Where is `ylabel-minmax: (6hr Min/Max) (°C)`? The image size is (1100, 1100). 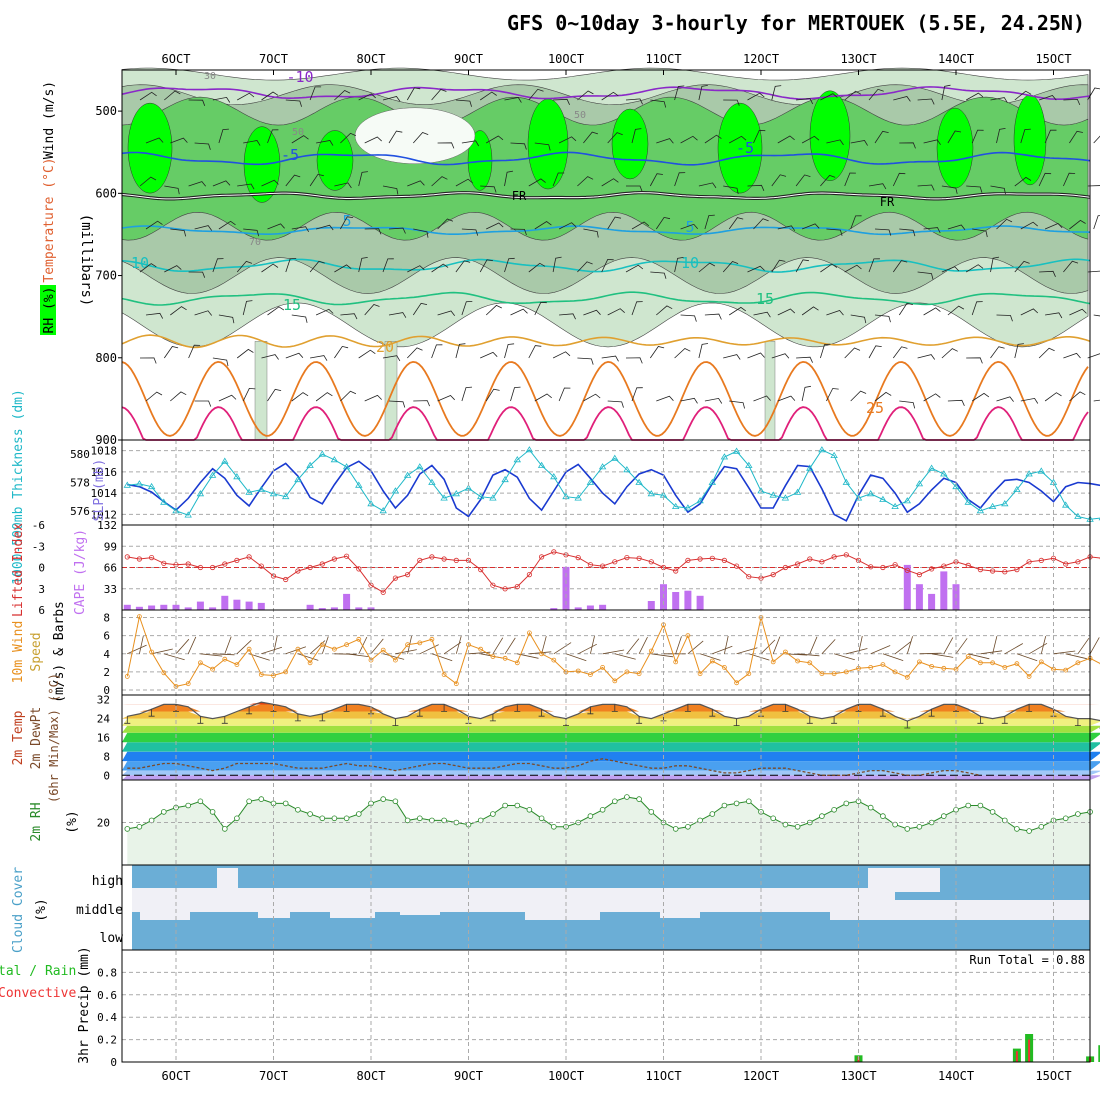 ylabel-minmax: (6hr Min/Max) (°C) is located at coordinates (54, 738).